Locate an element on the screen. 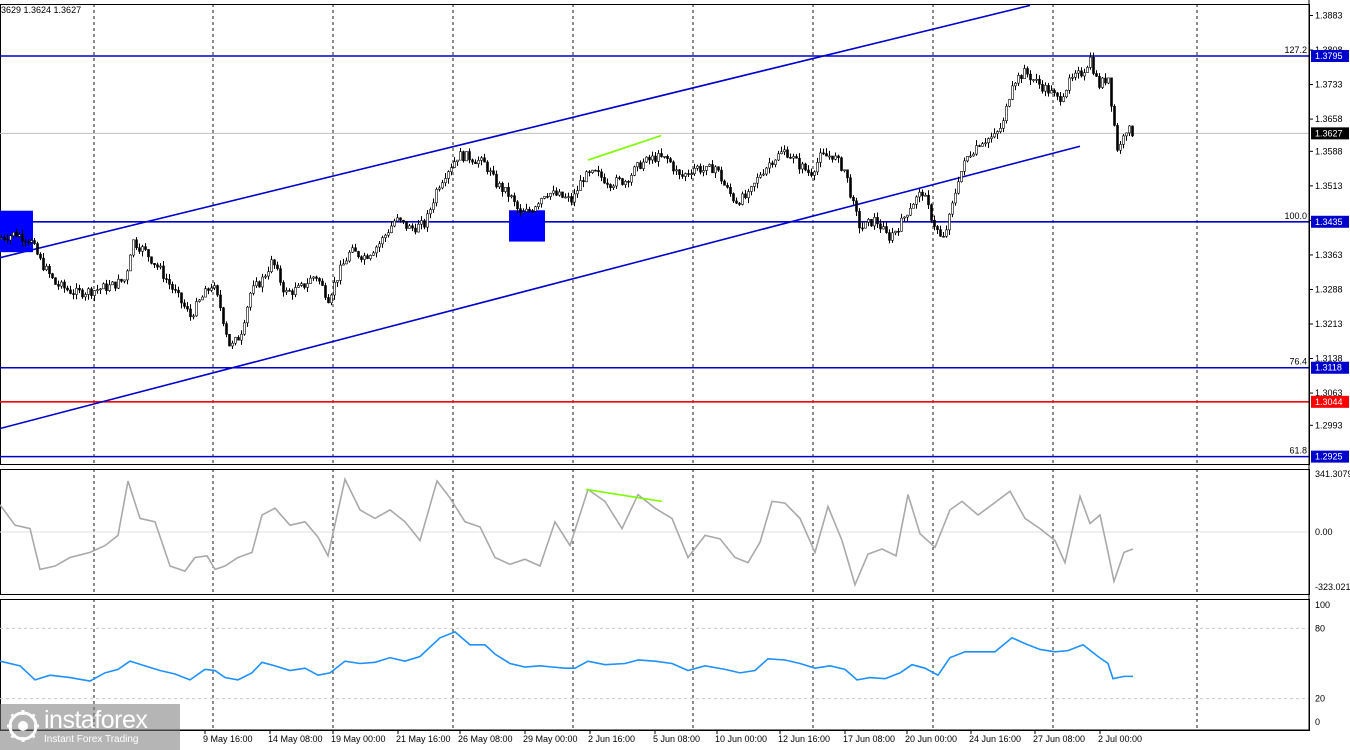 The image size is (1350, 750). price-tick-label: 1.3513 is located at coordinates (1329, 186).